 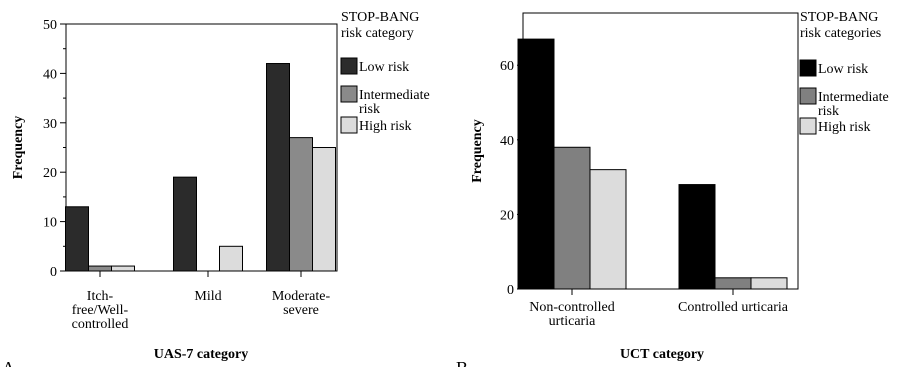 What do you see at coordinates (301, 310) in the screenshot?
I see `category-label: severe` at bounding box center [301, 310].